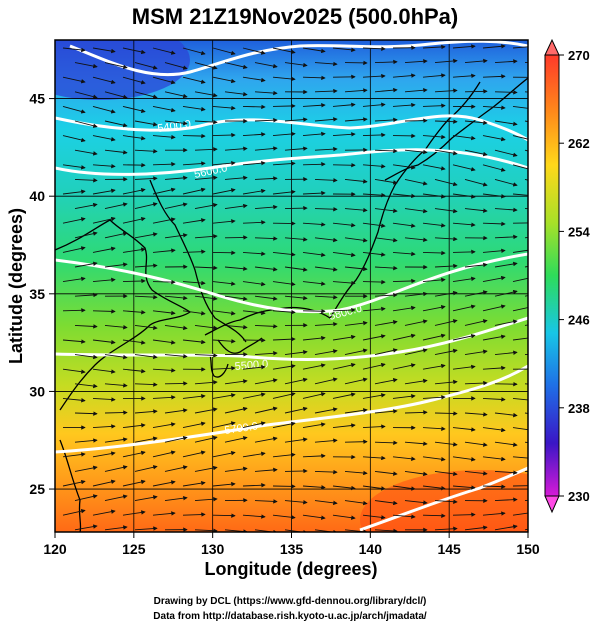 The image size is (599, 625). What do you see at coordinates (449, 549) in the screenshot?
I see `x-tick-label: 145` at bounding box center [449, 549].